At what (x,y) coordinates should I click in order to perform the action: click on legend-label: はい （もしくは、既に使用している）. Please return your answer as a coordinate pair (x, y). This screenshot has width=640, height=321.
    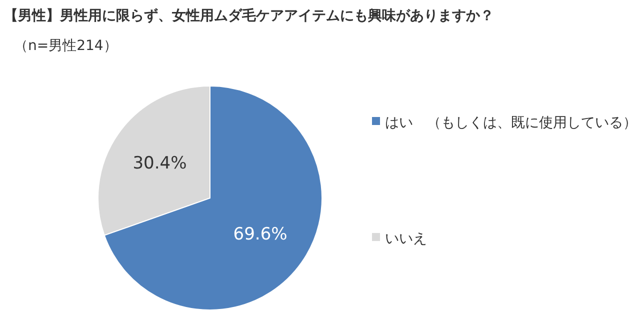
    Looking at the image, I should click on (511, 122).